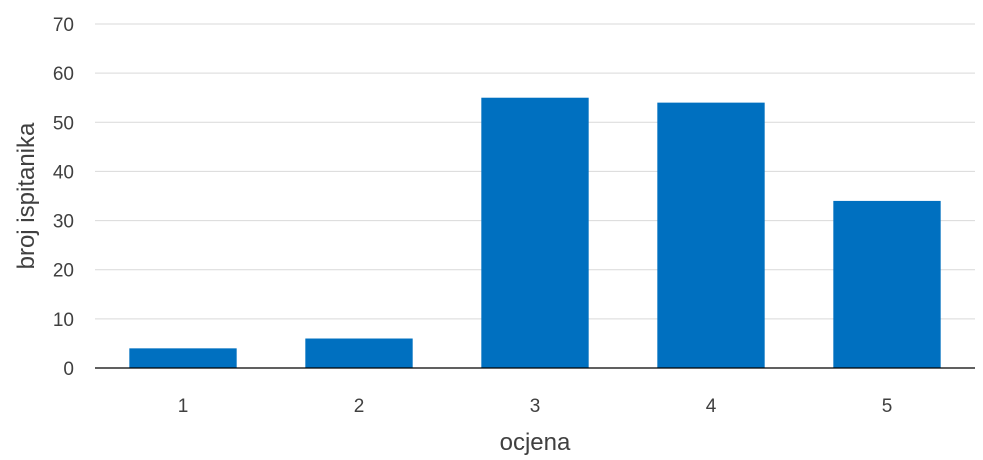 This screenshot has height=460, width=983. Describe the element at coordinates (68, 369) in the screenshot. I see `y-tick-label: 0` at that location.